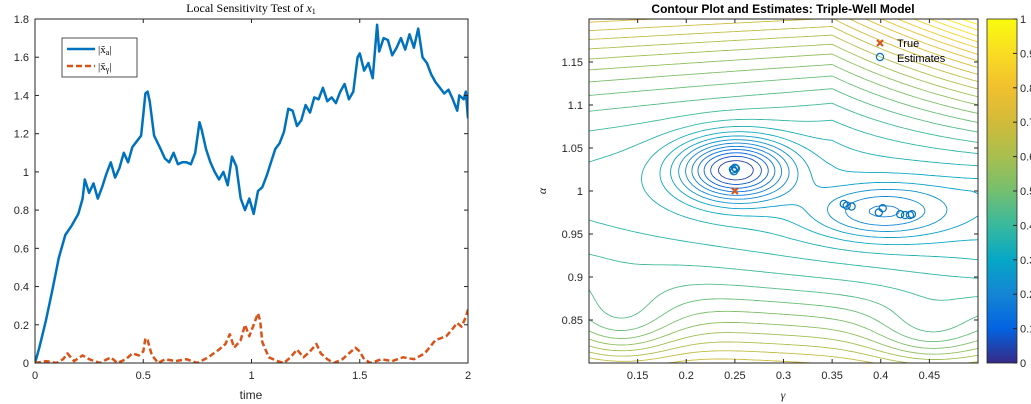 The image size is (1031, 404). I want to click on sensitivity-x-axis-label: time, so click(251, 395).